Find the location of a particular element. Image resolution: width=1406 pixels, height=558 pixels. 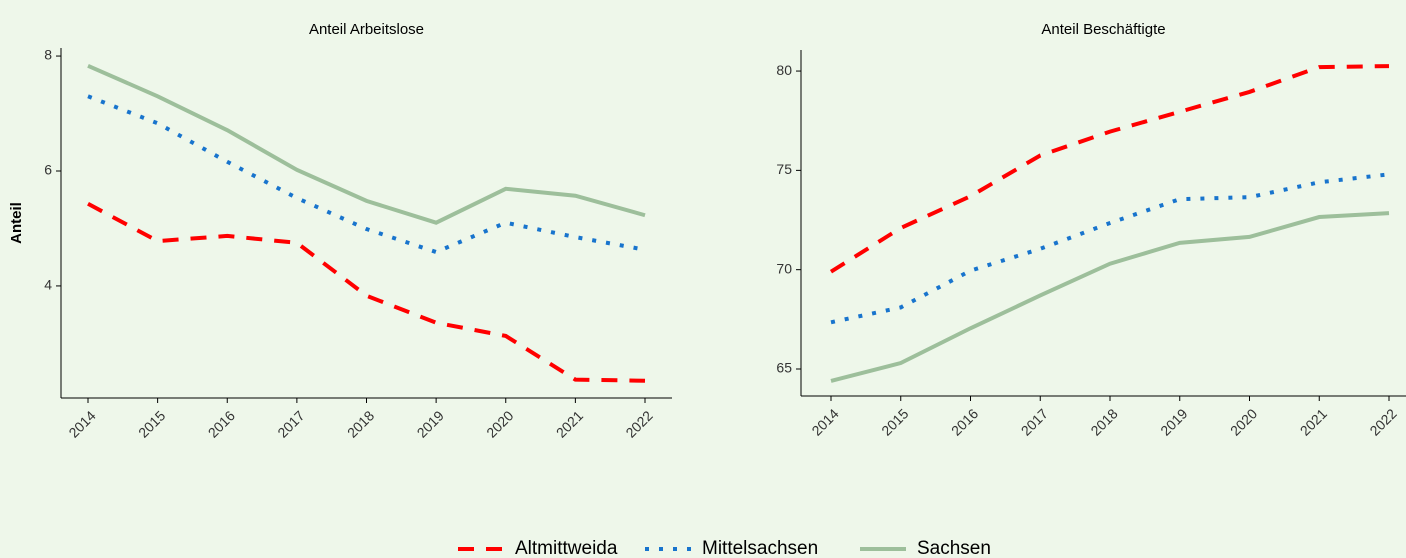

y-tick-label: 80 is located at coordinates (784, 70).